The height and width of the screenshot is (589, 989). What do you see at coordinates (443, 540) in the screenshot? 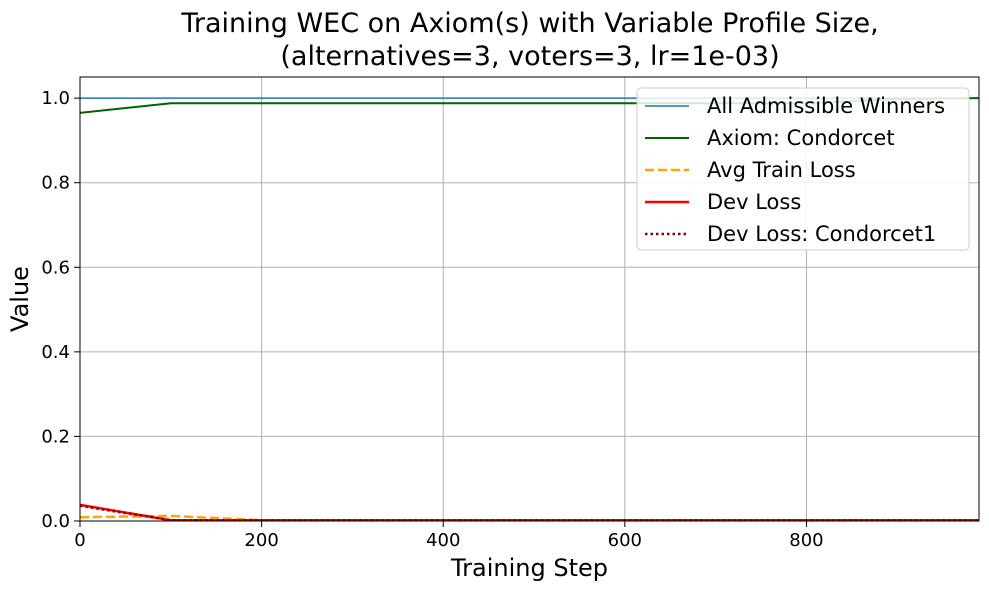
I see `x-tick-label: 400` at bounding box center [443, 540].